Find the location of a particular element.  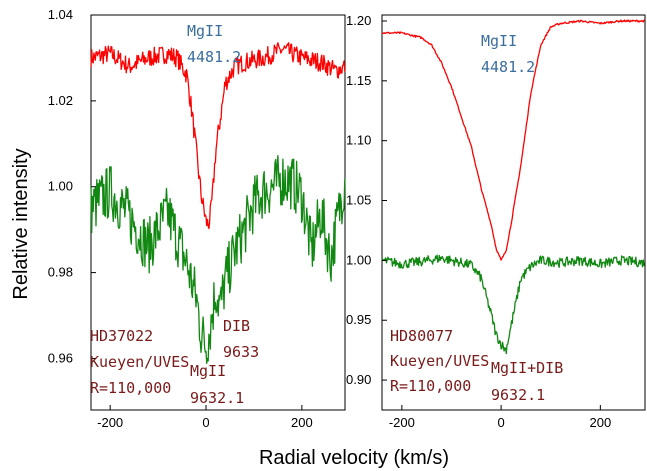

y-axis-title: Relative intensity is located at coordinates (21, 223).